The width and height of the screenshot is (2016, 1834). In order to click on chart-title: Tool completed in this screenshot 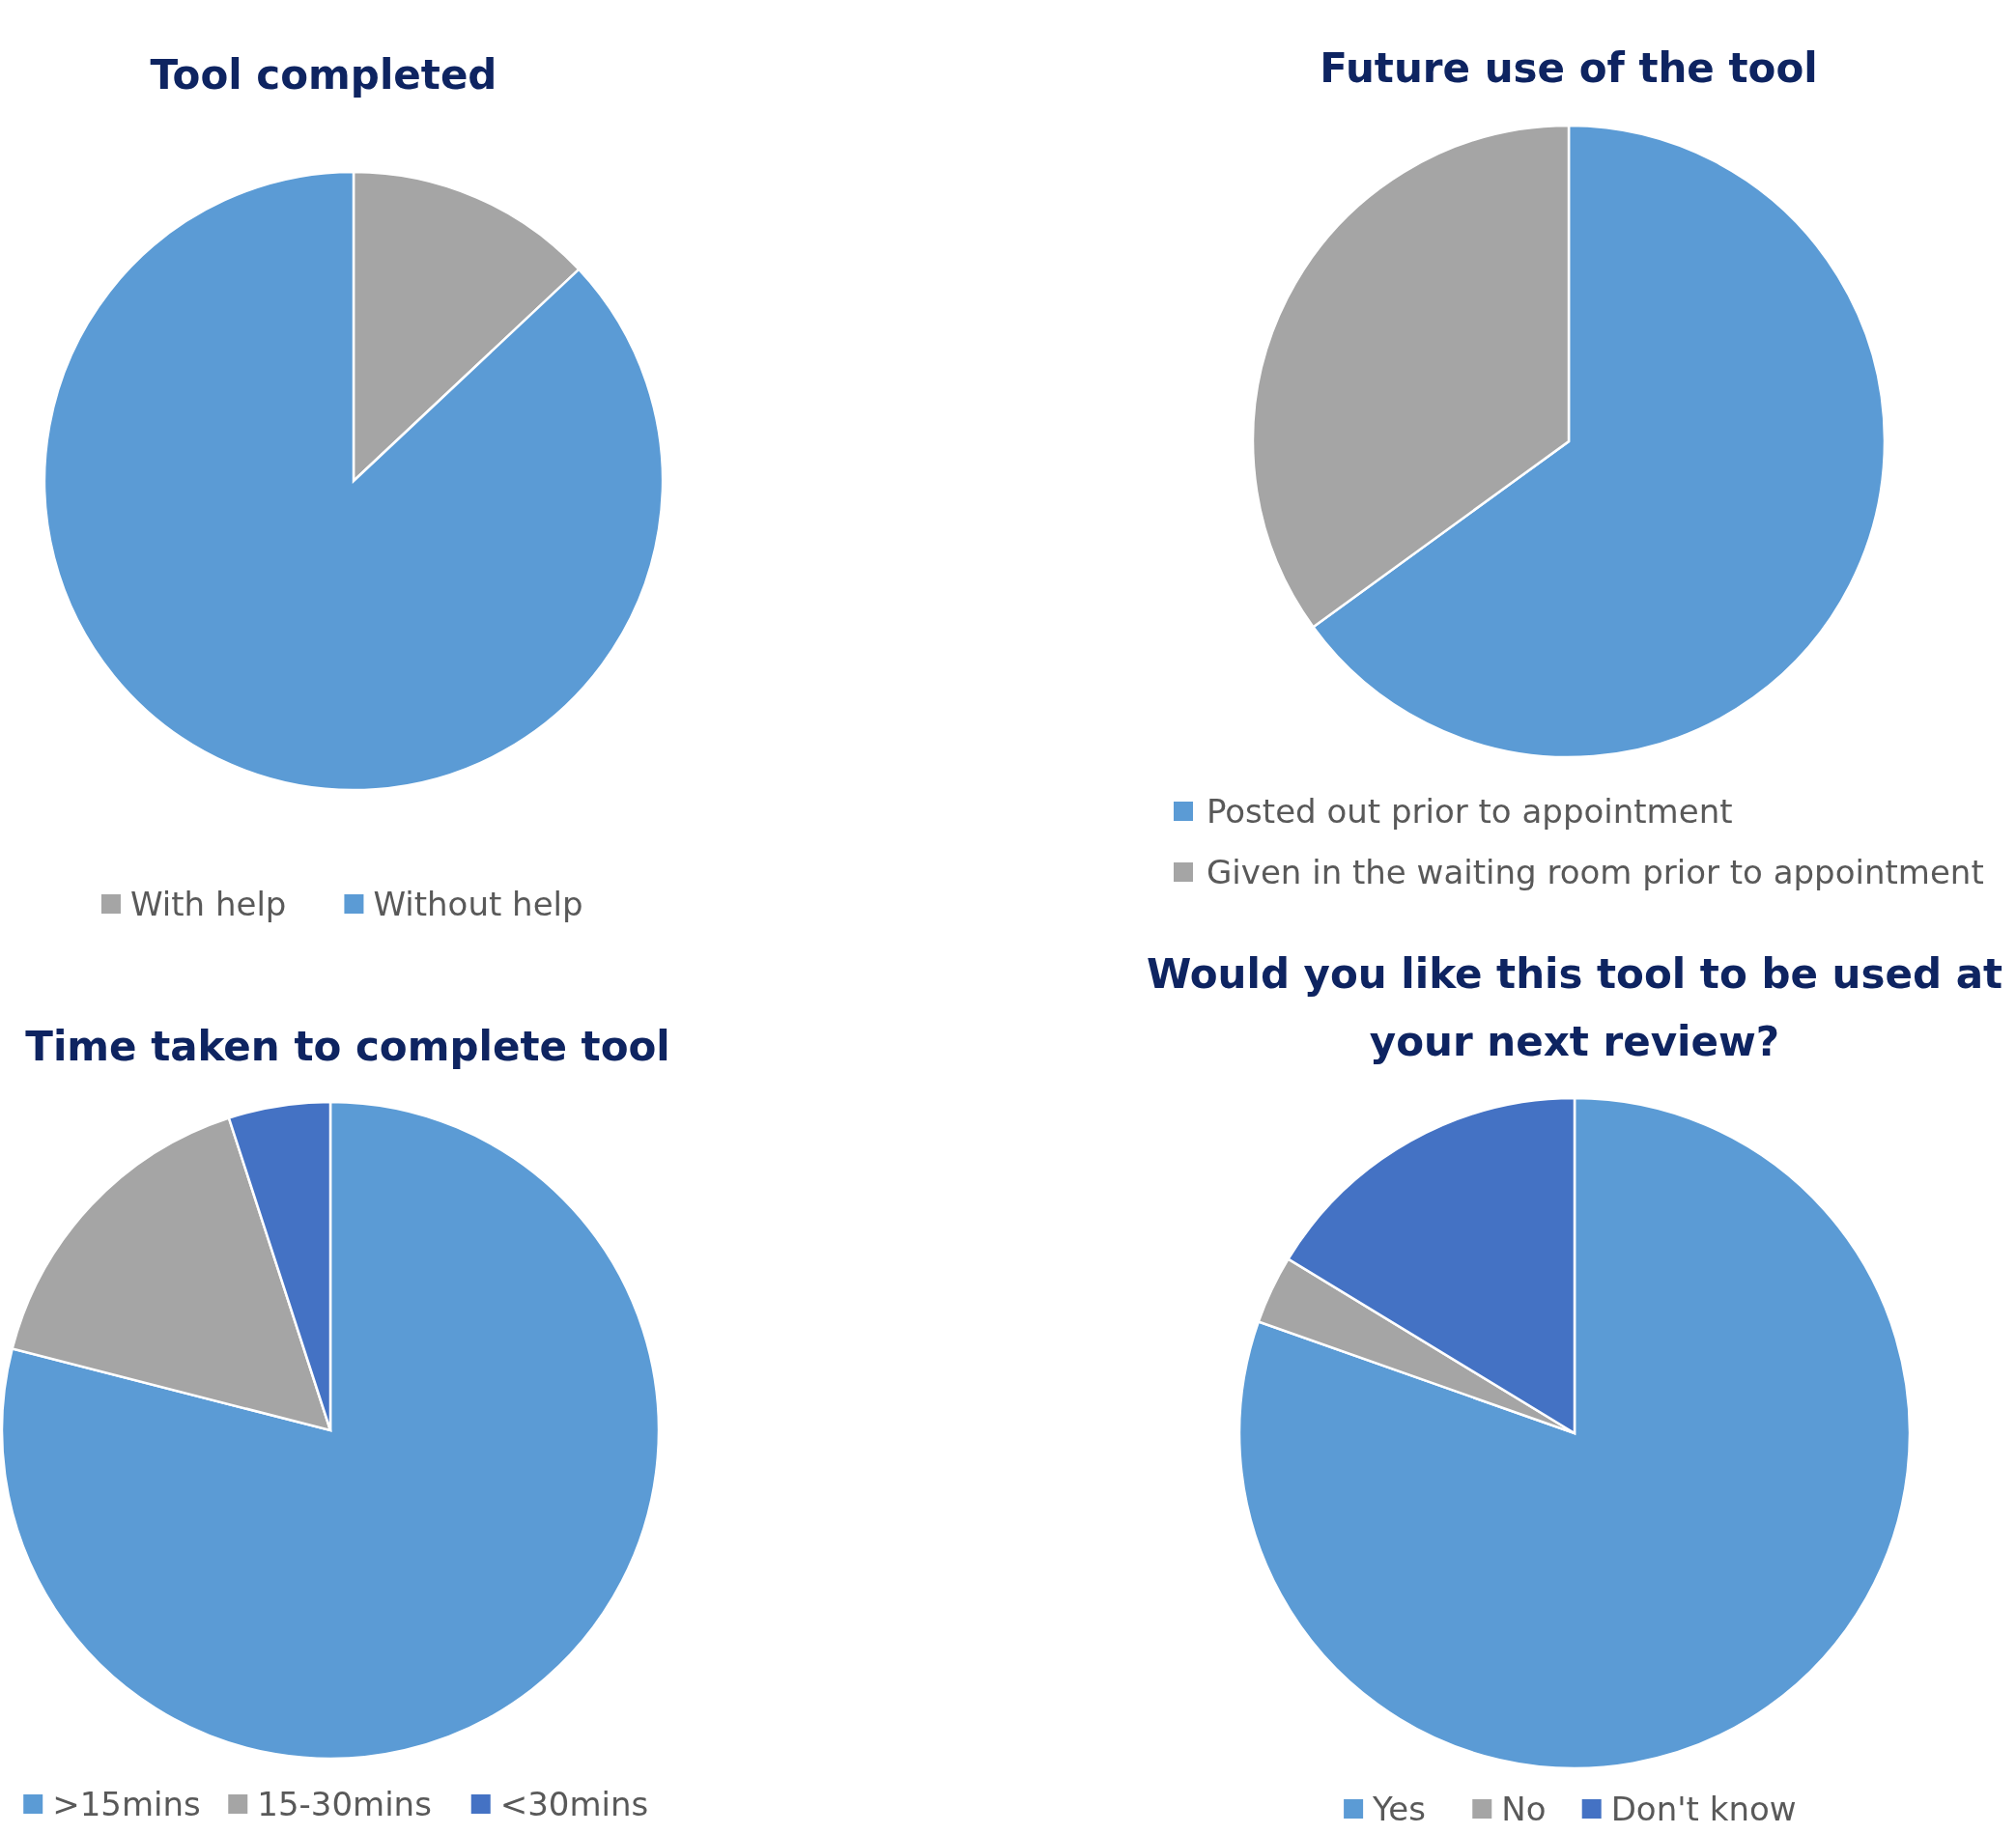, I will do `click(323, 75)`.